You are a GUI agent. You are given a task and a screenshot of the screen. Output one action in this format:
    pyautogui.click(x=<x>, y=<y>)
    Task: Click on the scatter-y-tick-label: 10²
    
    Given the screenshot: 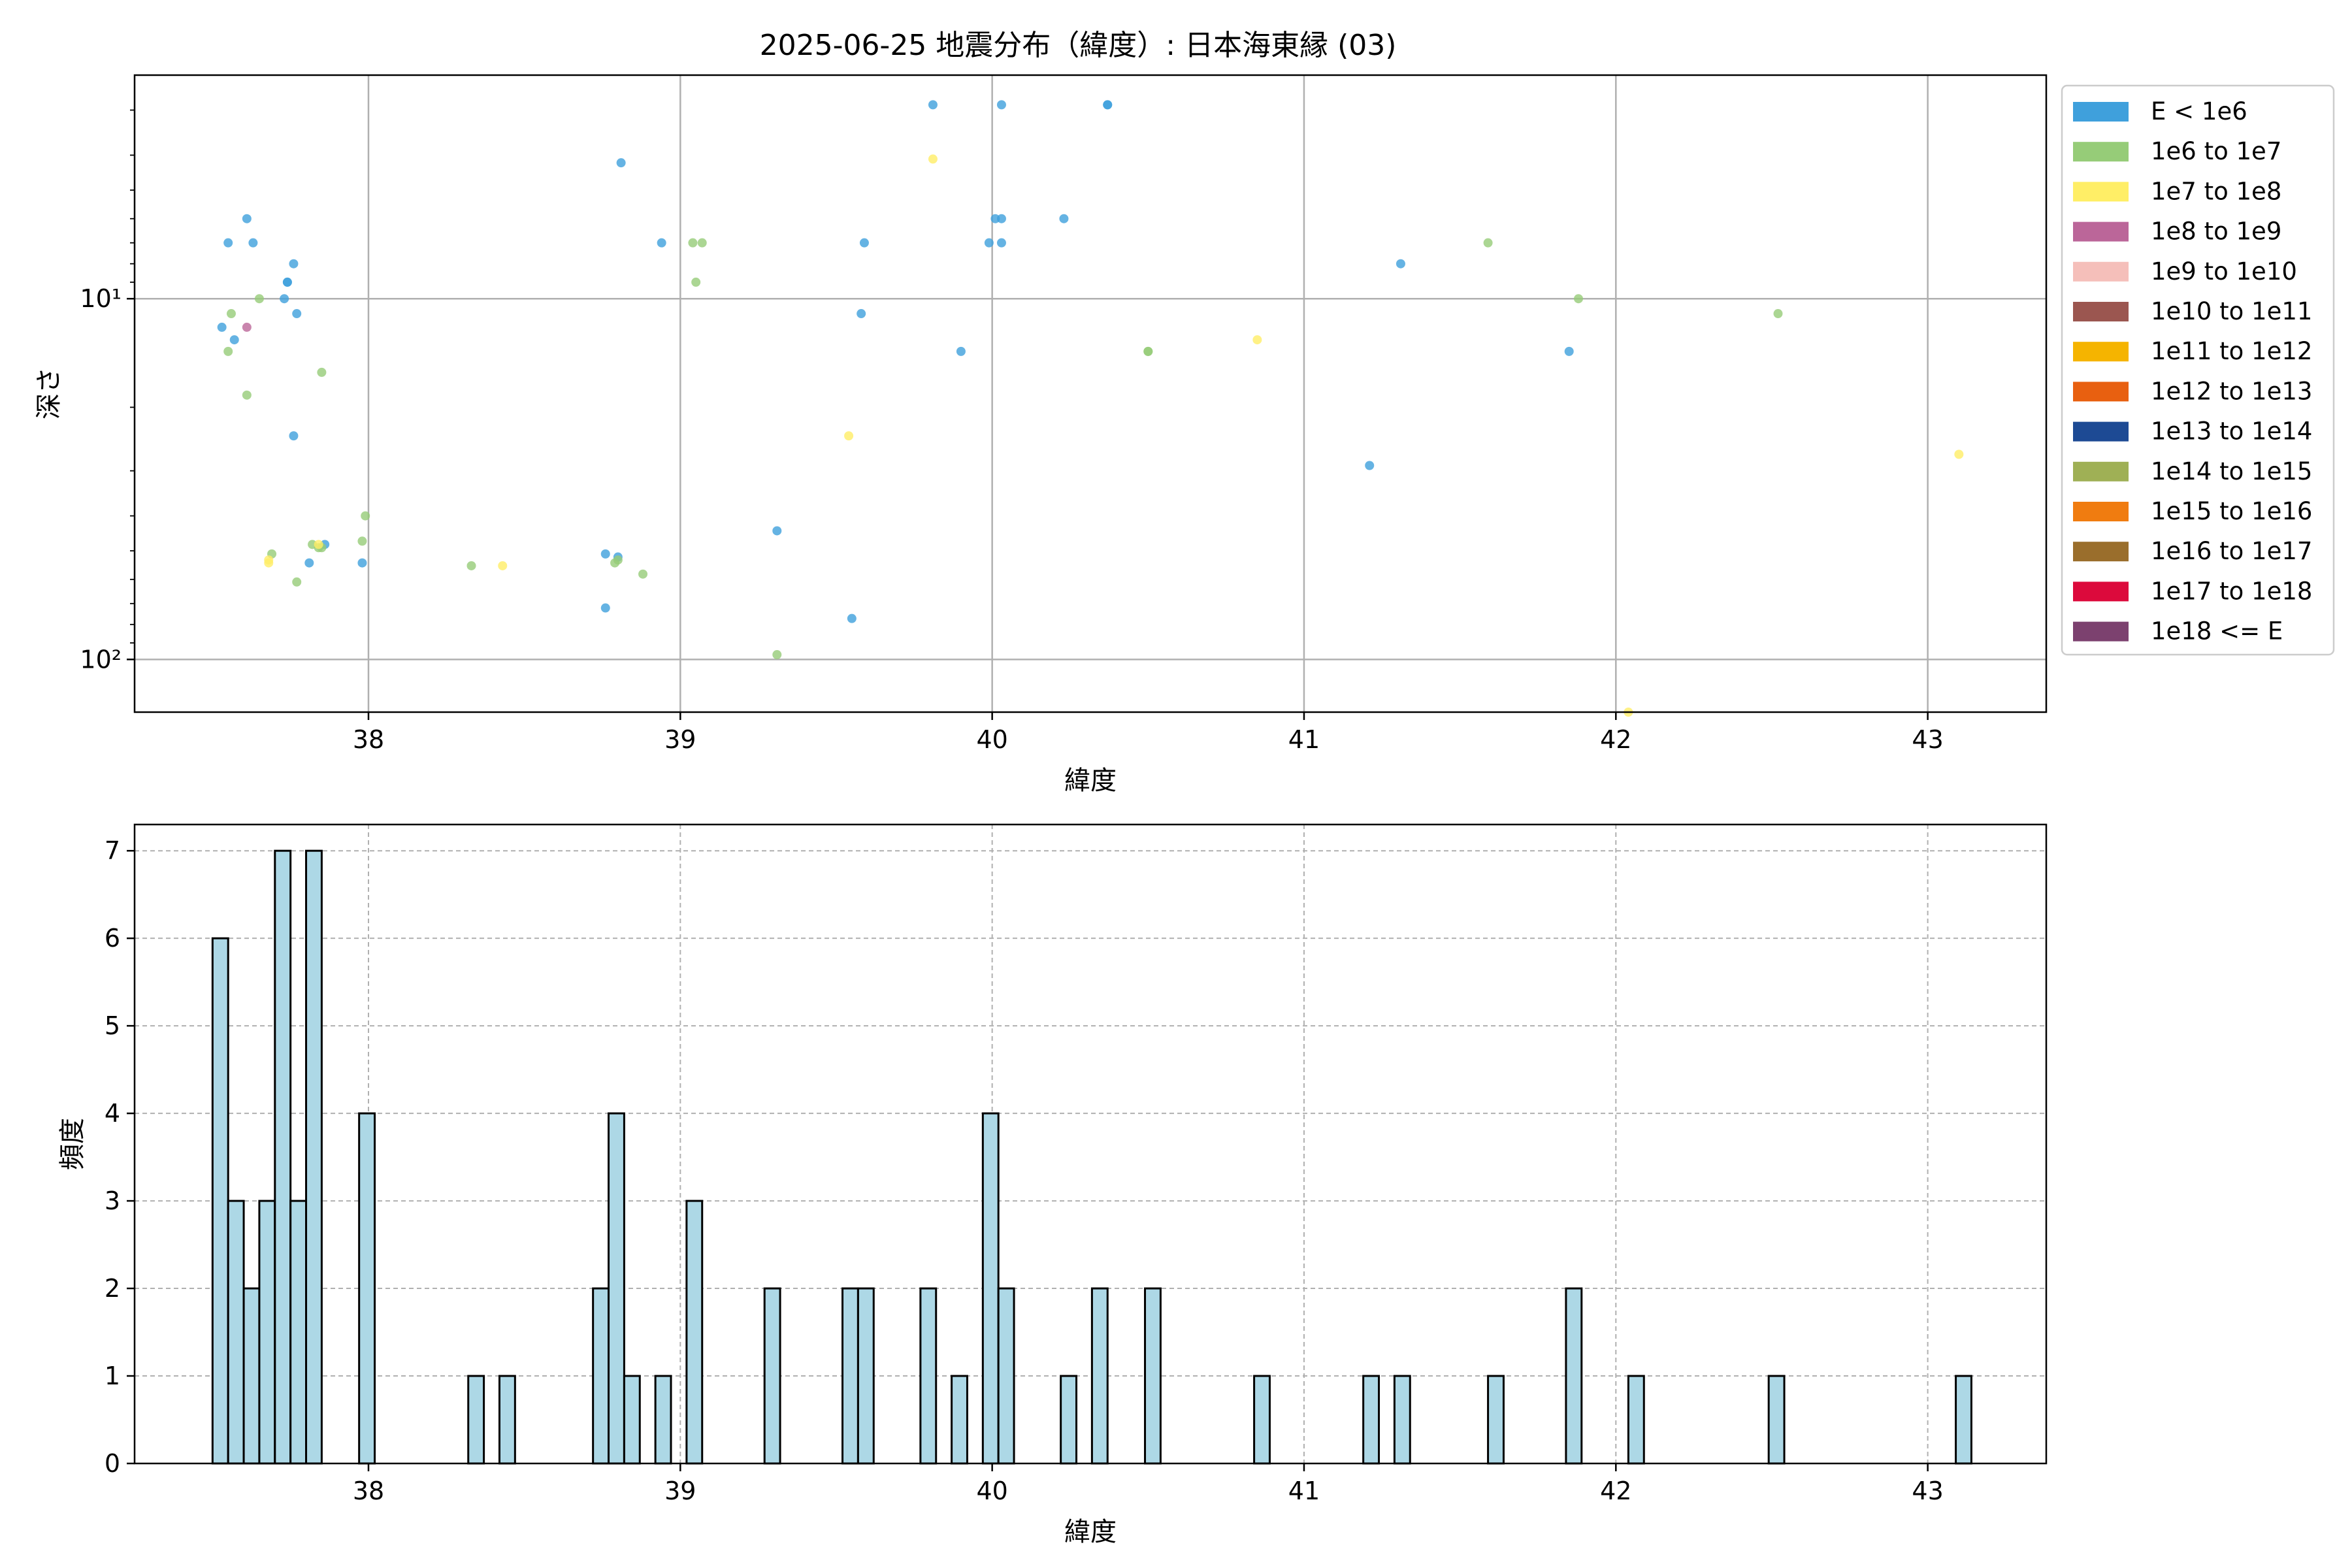 What is the action you would take?
    pyautogui.click(x=101, y=659)
    